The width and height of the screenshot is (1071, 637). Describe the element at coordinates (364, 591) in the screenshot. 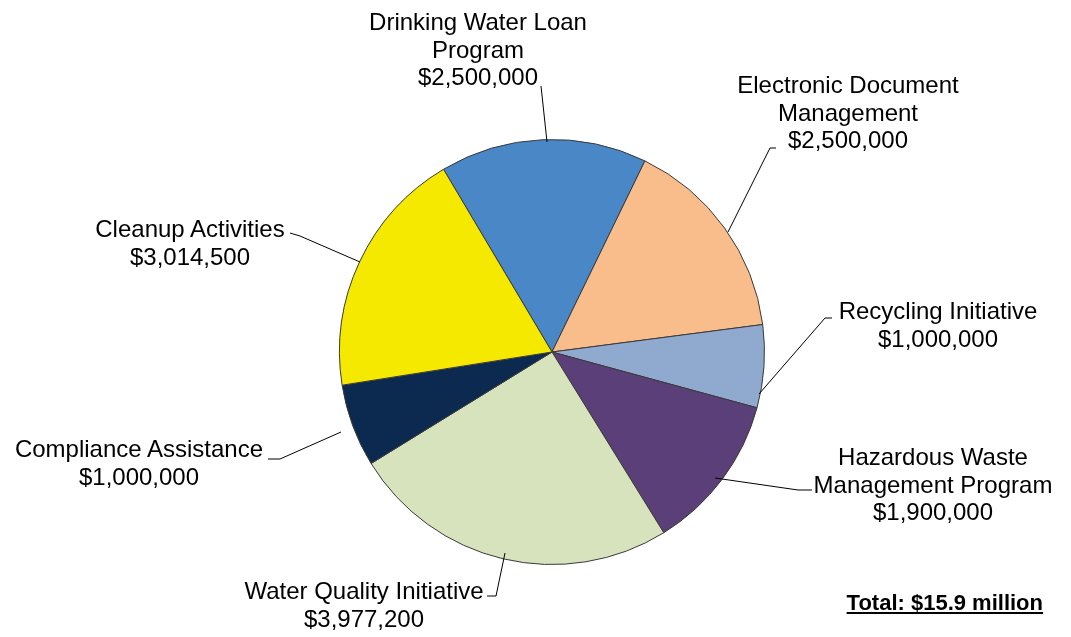

I see `slice-label: Water Quality Initiative` at that location.